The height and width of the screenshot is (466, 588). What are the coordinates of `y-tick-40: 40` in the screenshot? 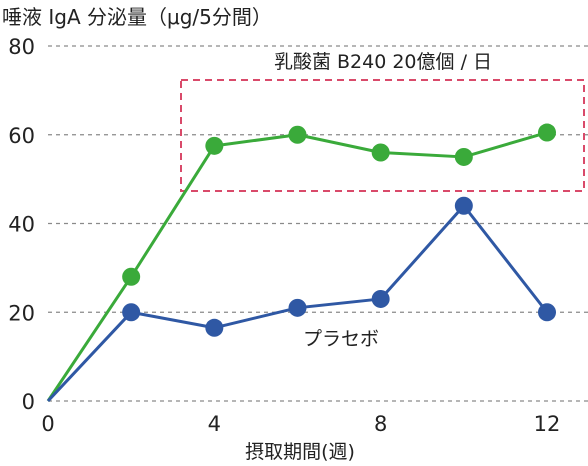 It's located at (21, 225).